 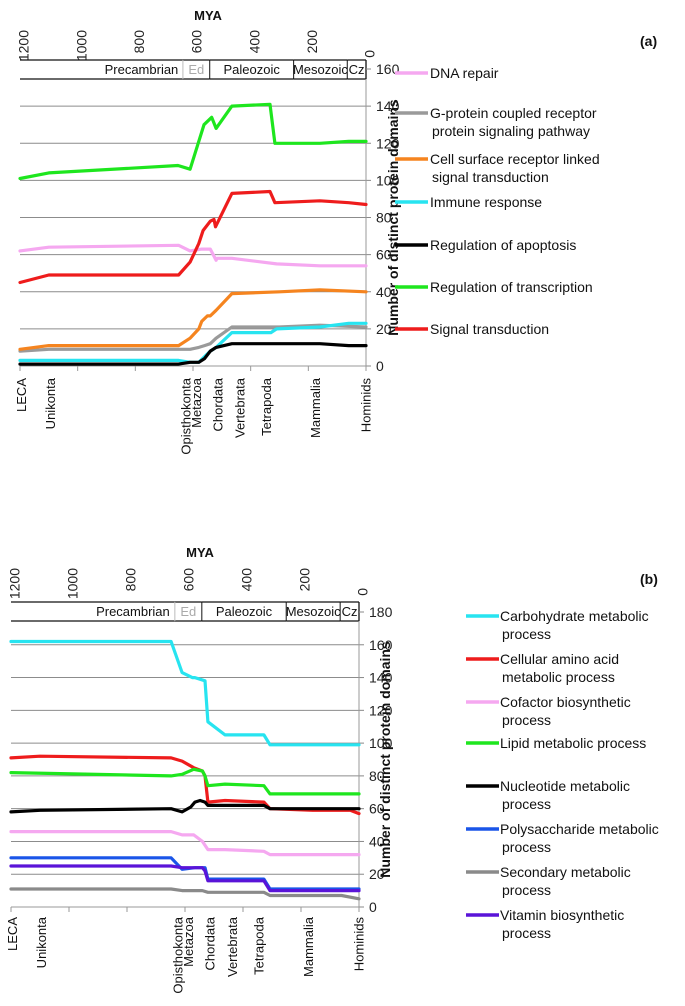 I want to click on legend-label-line: Cell surface receptor linked, so click(x=515, y=159).